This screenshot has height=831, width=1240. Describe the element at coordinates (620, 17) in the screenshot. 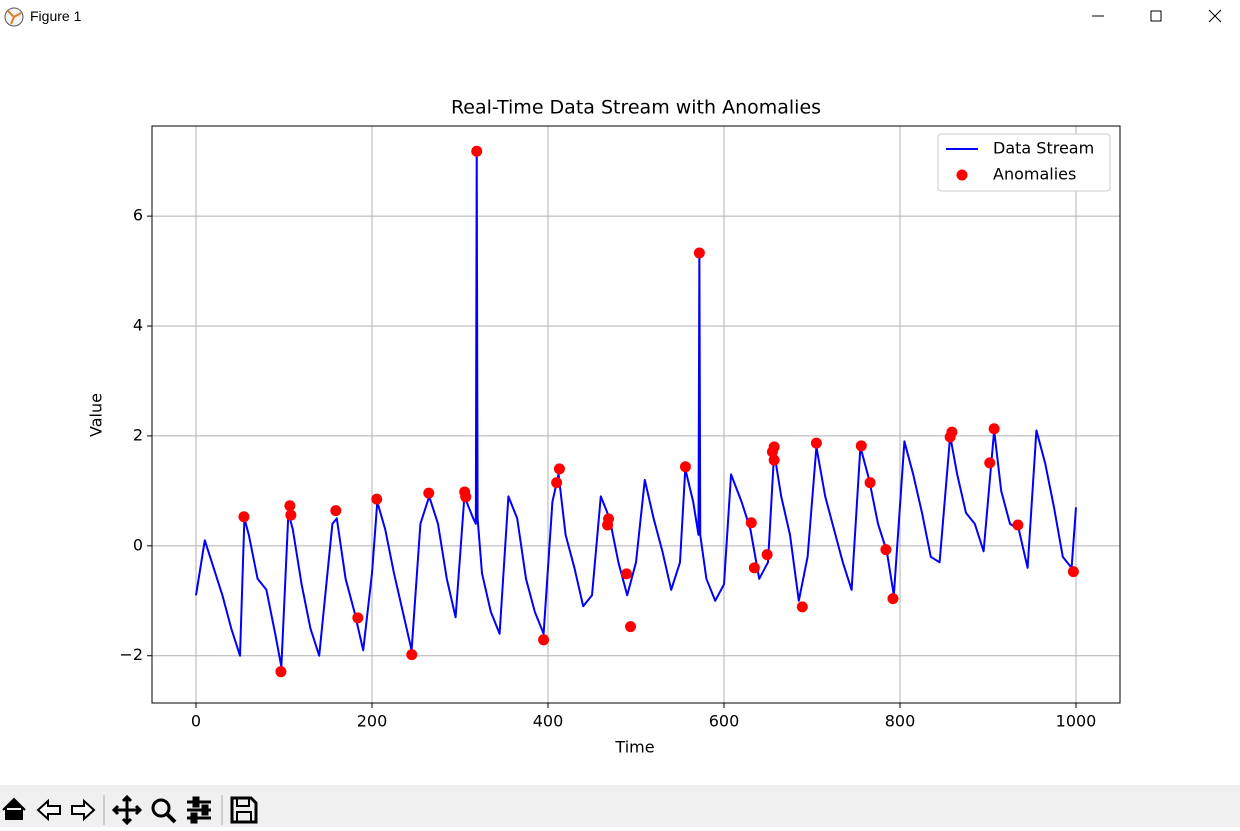

I see `title-bar: Figure 1` at that location.